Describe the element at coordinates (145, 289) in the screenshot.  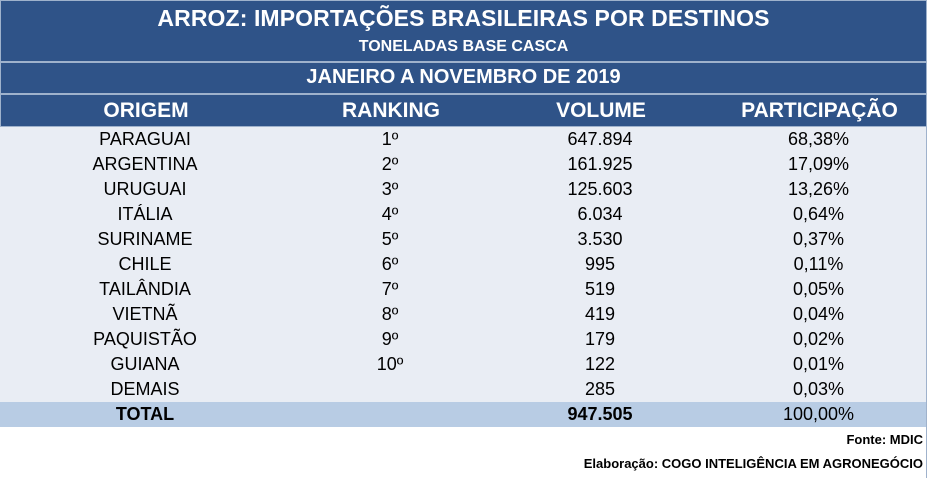
I see `cell-origem: TAILÂNDIA` at that location.